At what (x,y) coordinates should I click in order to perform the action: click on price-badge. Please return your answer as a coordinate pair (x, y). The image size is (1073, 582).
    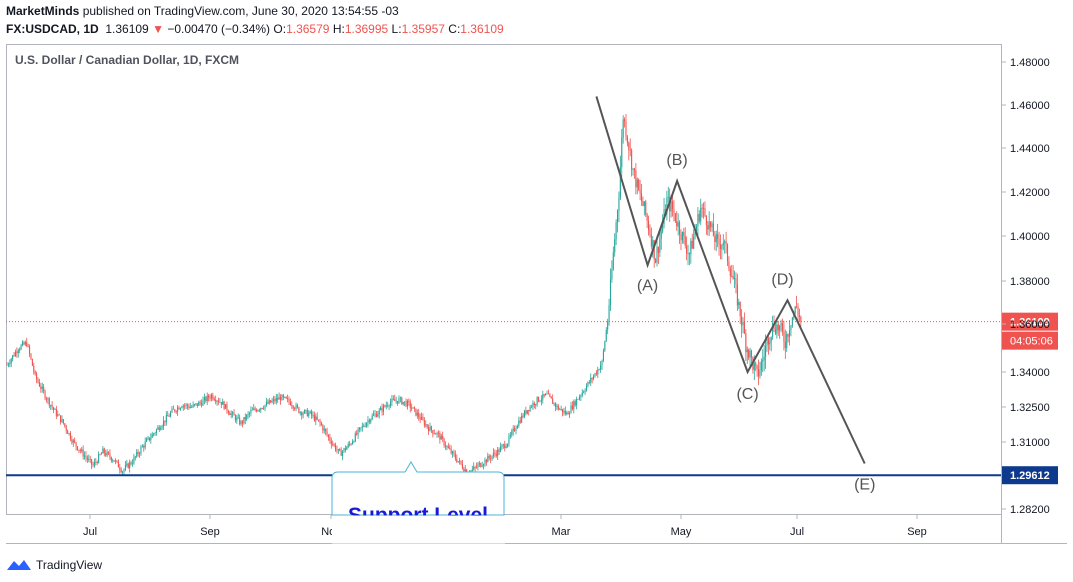
    Looking at the image, I should click on (1030, 321).